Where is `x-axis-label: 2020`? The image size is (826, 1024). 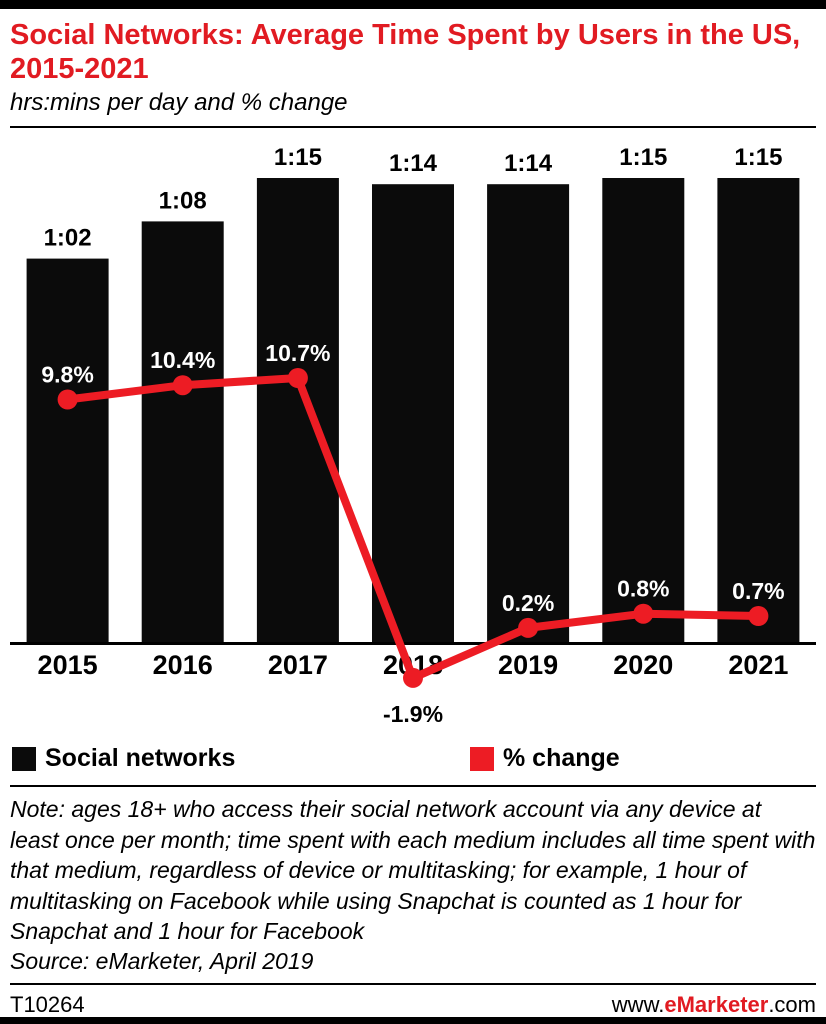
x-axis-label: 2020 is located at coordinates (643, 665).